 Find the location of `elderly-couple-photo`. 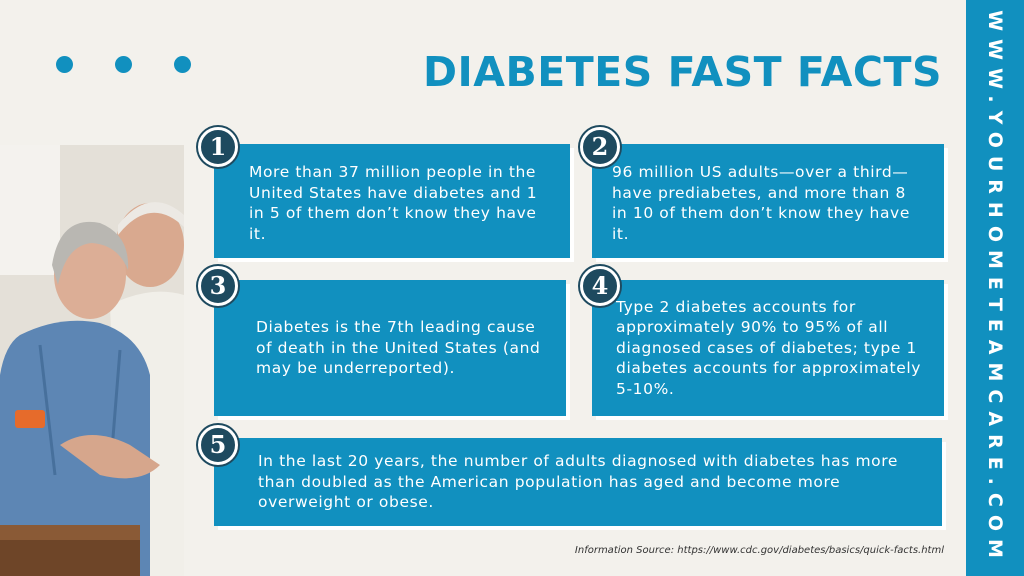

elderly-couple-photo is located at coordinates (92, 360).